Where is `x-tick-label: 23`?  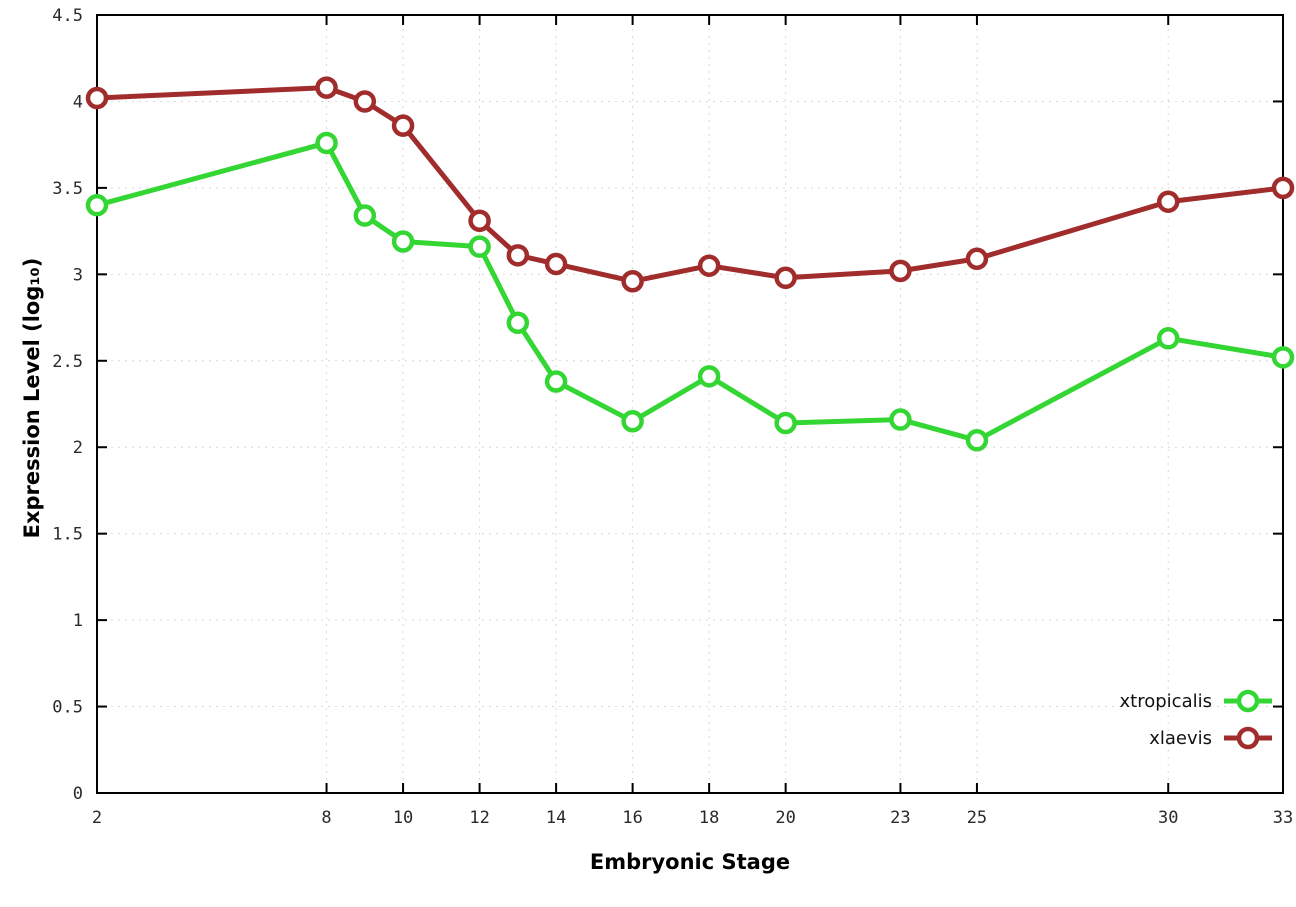
x-tick-label: 23 is located at coordinates (900, 818).